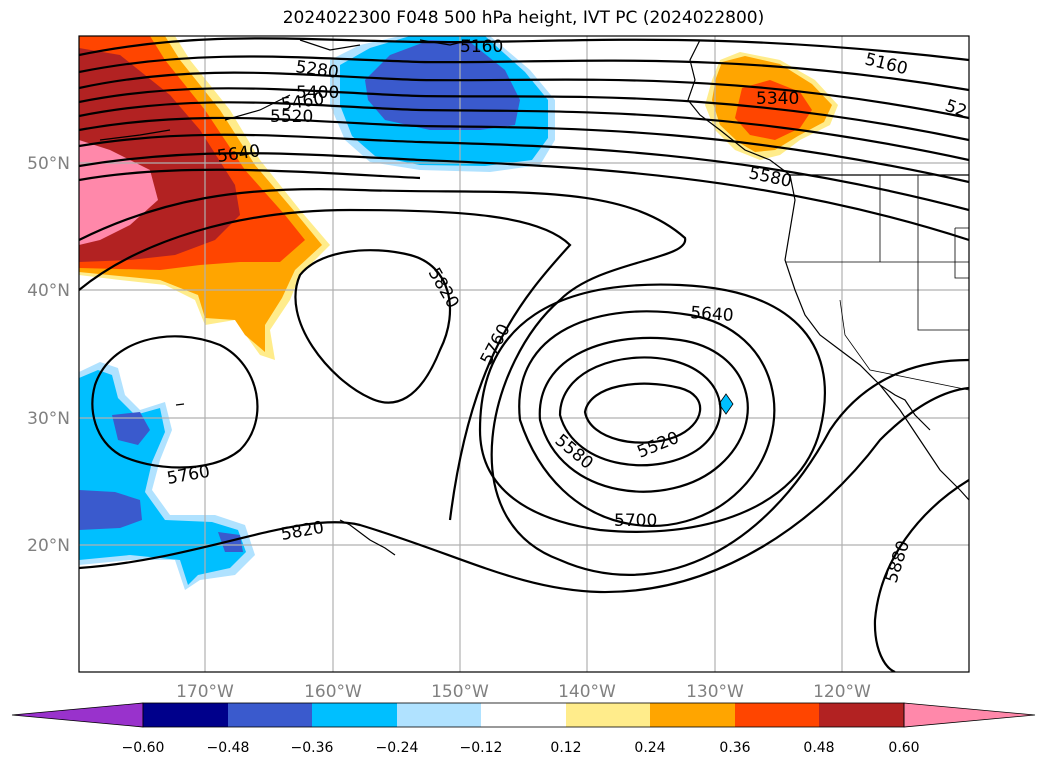  I want to click on colorbar-tick: −0.24, so click(397, 748).